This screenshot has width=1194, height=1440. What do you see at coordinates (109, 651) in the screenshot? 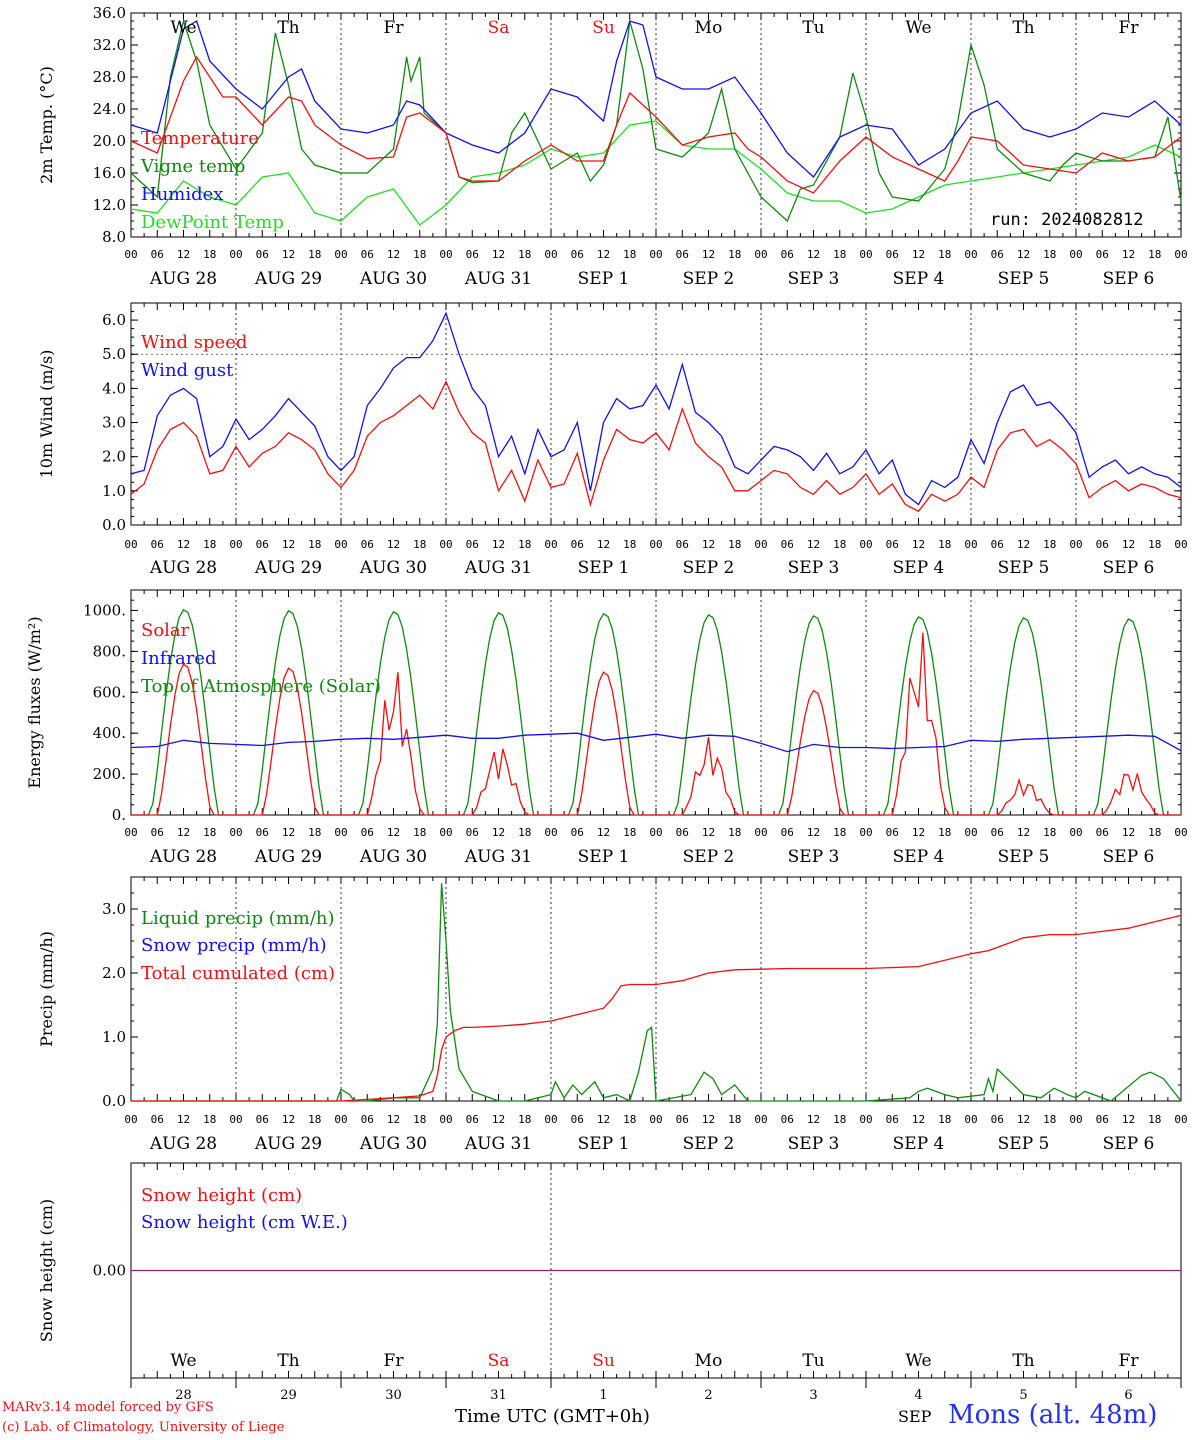
I see `energy-ytick-label: 800.` at bounding box center [109, 651].